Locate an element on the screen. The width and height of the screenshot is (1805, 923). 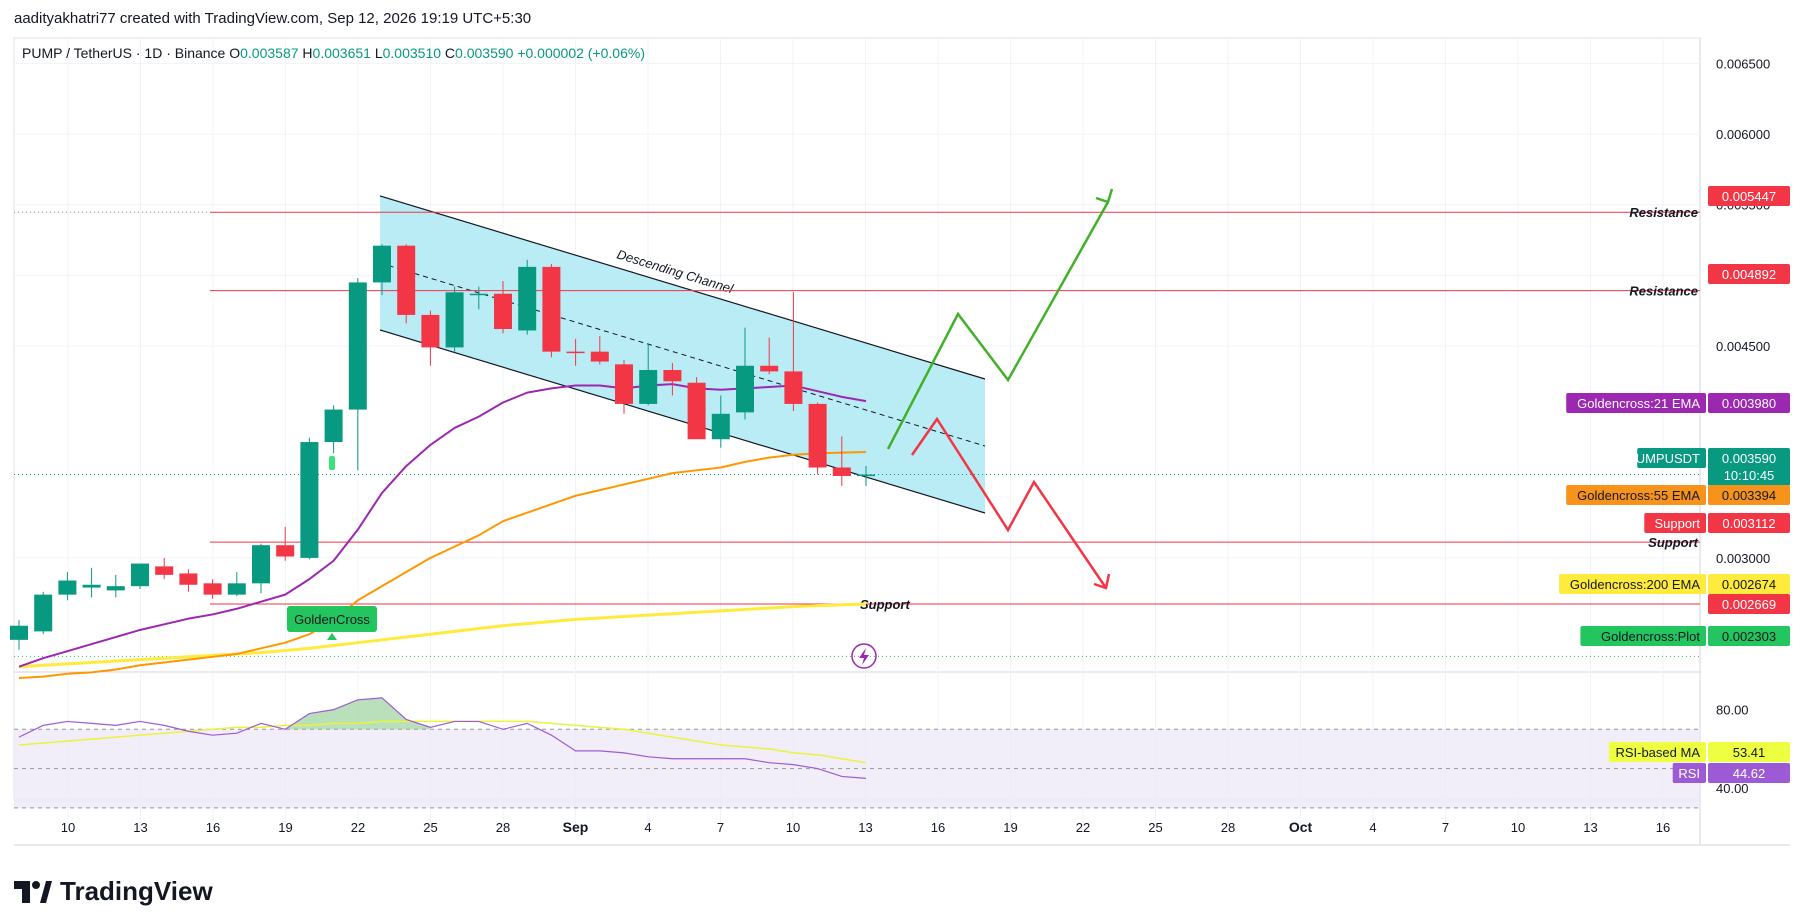
price-tick-label: 0.003000 is located at coordinates (1743, 558).